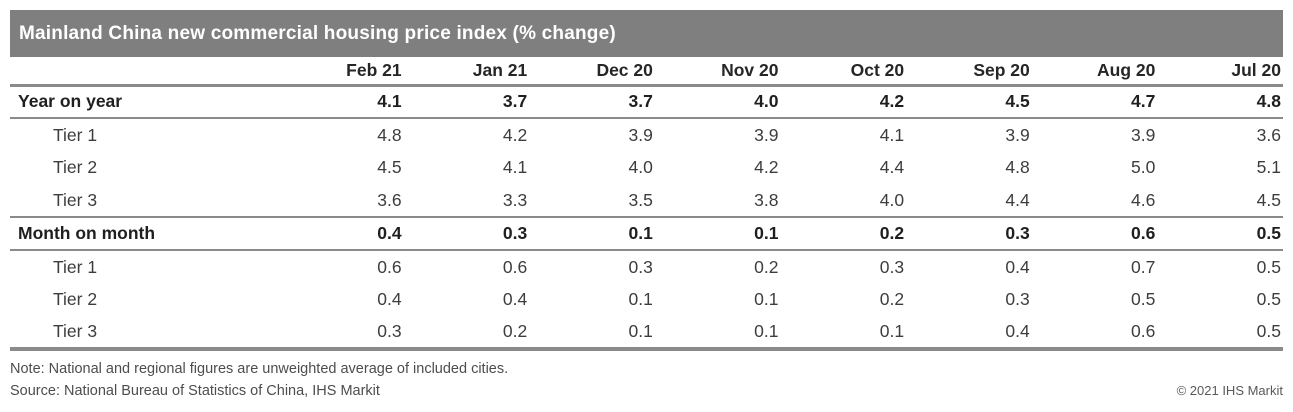  I want to click on column-header: Feb 21, so click(341, 72).